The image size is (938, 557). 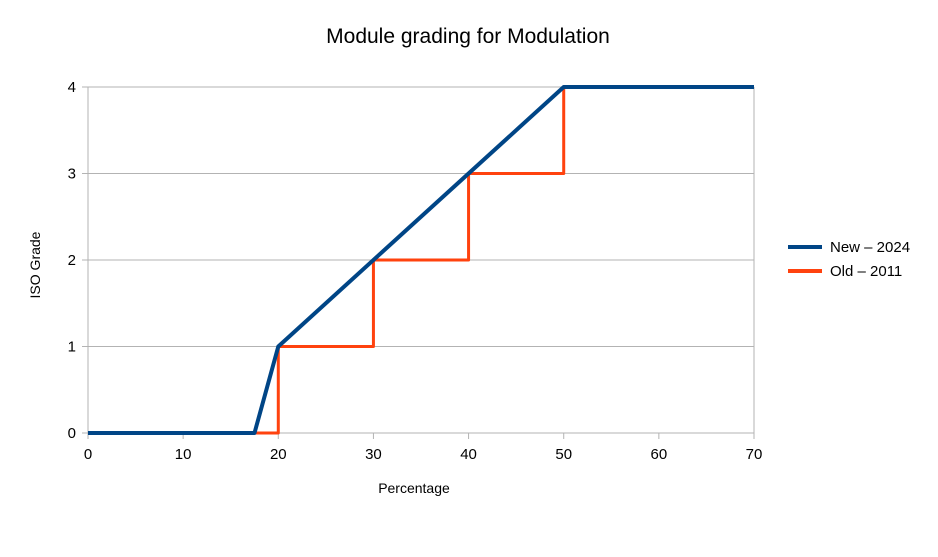 I want to click on y-tick-label: 1, so click(x=72, y=347).